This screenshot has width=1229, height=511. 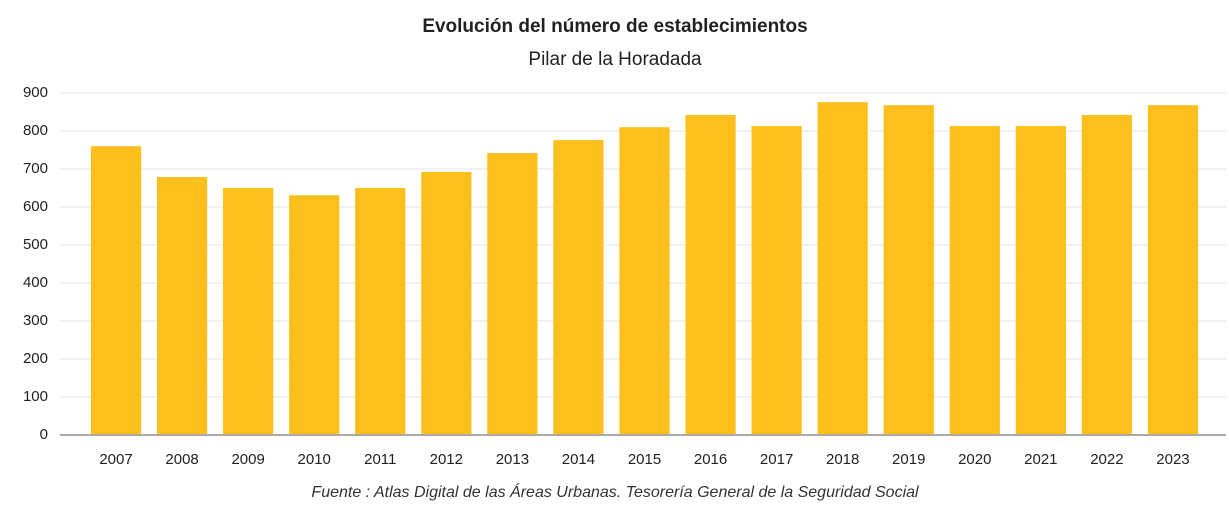 What do you see at coordinates (314, 459) in the screenshot?
I see `x-tick-label: 2010` at bounding box center [314, 459].